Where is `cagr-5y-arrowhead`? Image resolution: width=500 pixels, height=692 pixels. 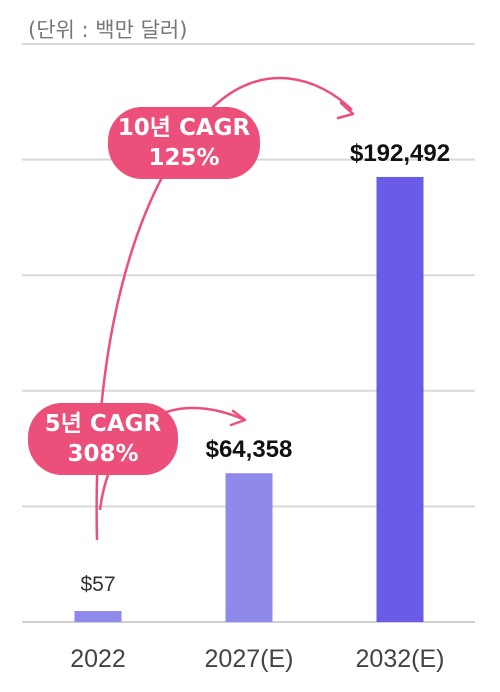 cagr-5y-arrowhead is located at coordinates (238, 418).